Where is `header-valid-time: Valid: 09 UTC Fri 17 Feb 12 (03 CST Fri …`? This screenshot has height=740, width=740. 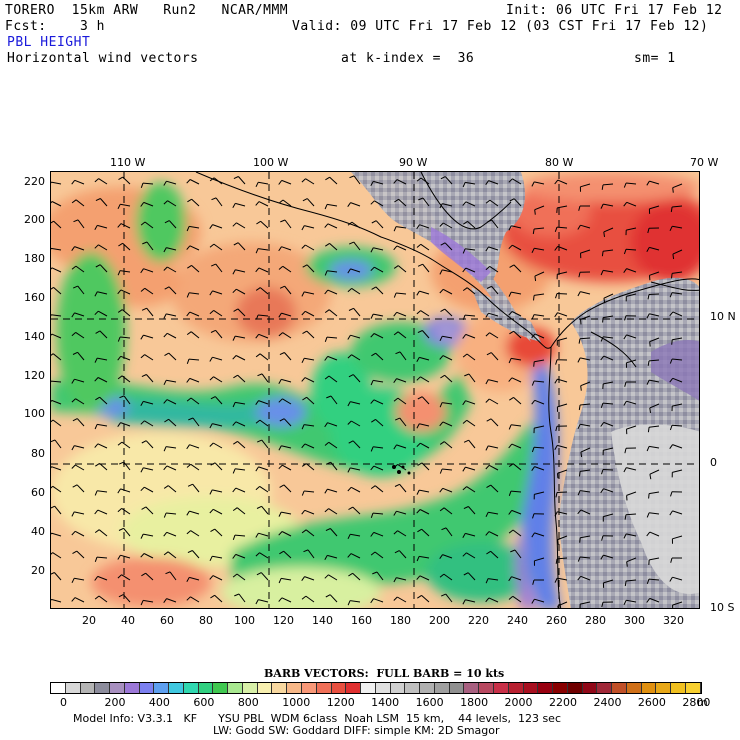 header-valid-time: Valid: 09 UTC Fri 17 Feb 12 (03 CST Fri … is located at coordinates (500, 26).